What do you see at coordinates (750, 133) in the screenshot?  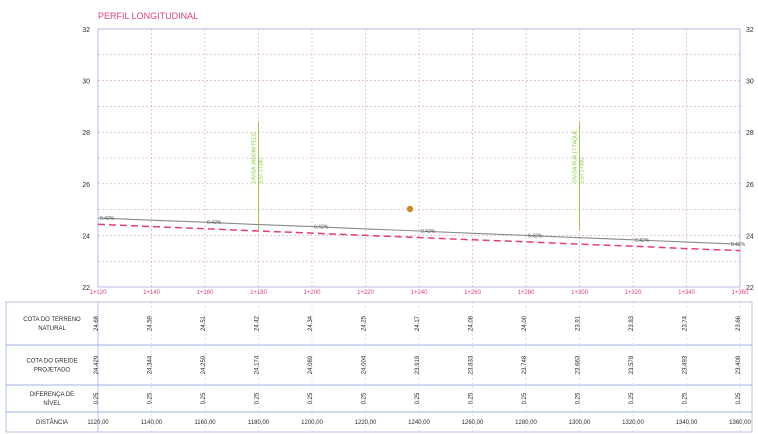 I see `y-tick-label-right: 28` at bounding box center [750, 133].